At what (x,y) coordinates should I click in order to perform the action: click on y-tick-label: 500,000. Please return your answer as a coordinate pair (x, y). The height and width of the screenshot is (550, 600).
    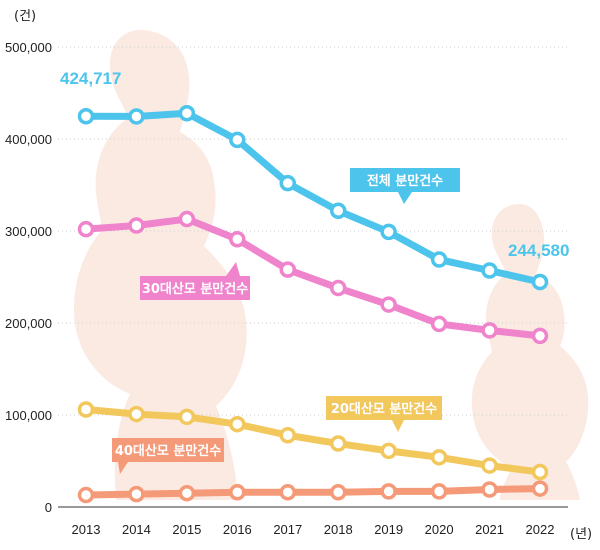
    Looking at the image, I should click on (28, 47).